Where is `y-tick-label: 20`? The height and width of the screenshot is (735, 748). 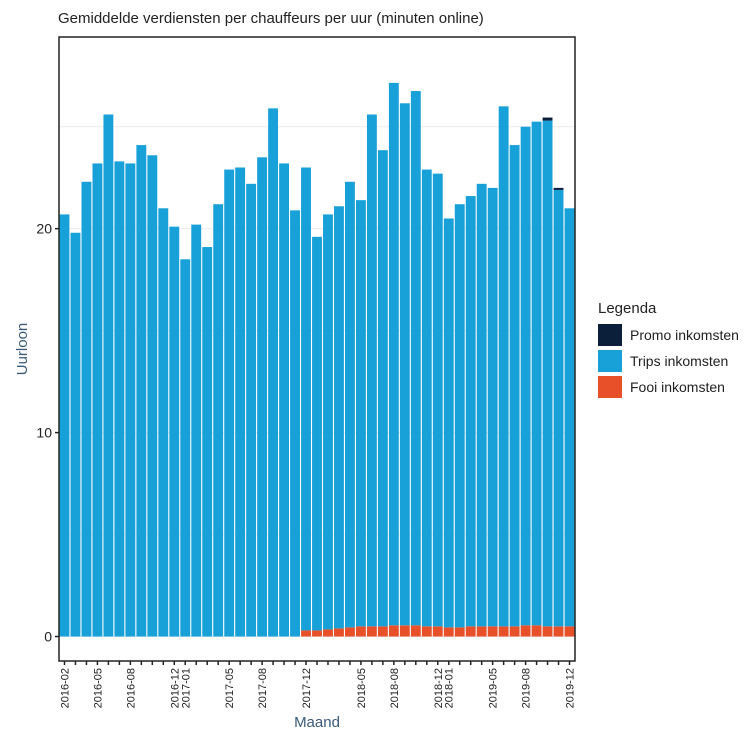 y-tick-label: 20 is located at coordinates (44, 229).